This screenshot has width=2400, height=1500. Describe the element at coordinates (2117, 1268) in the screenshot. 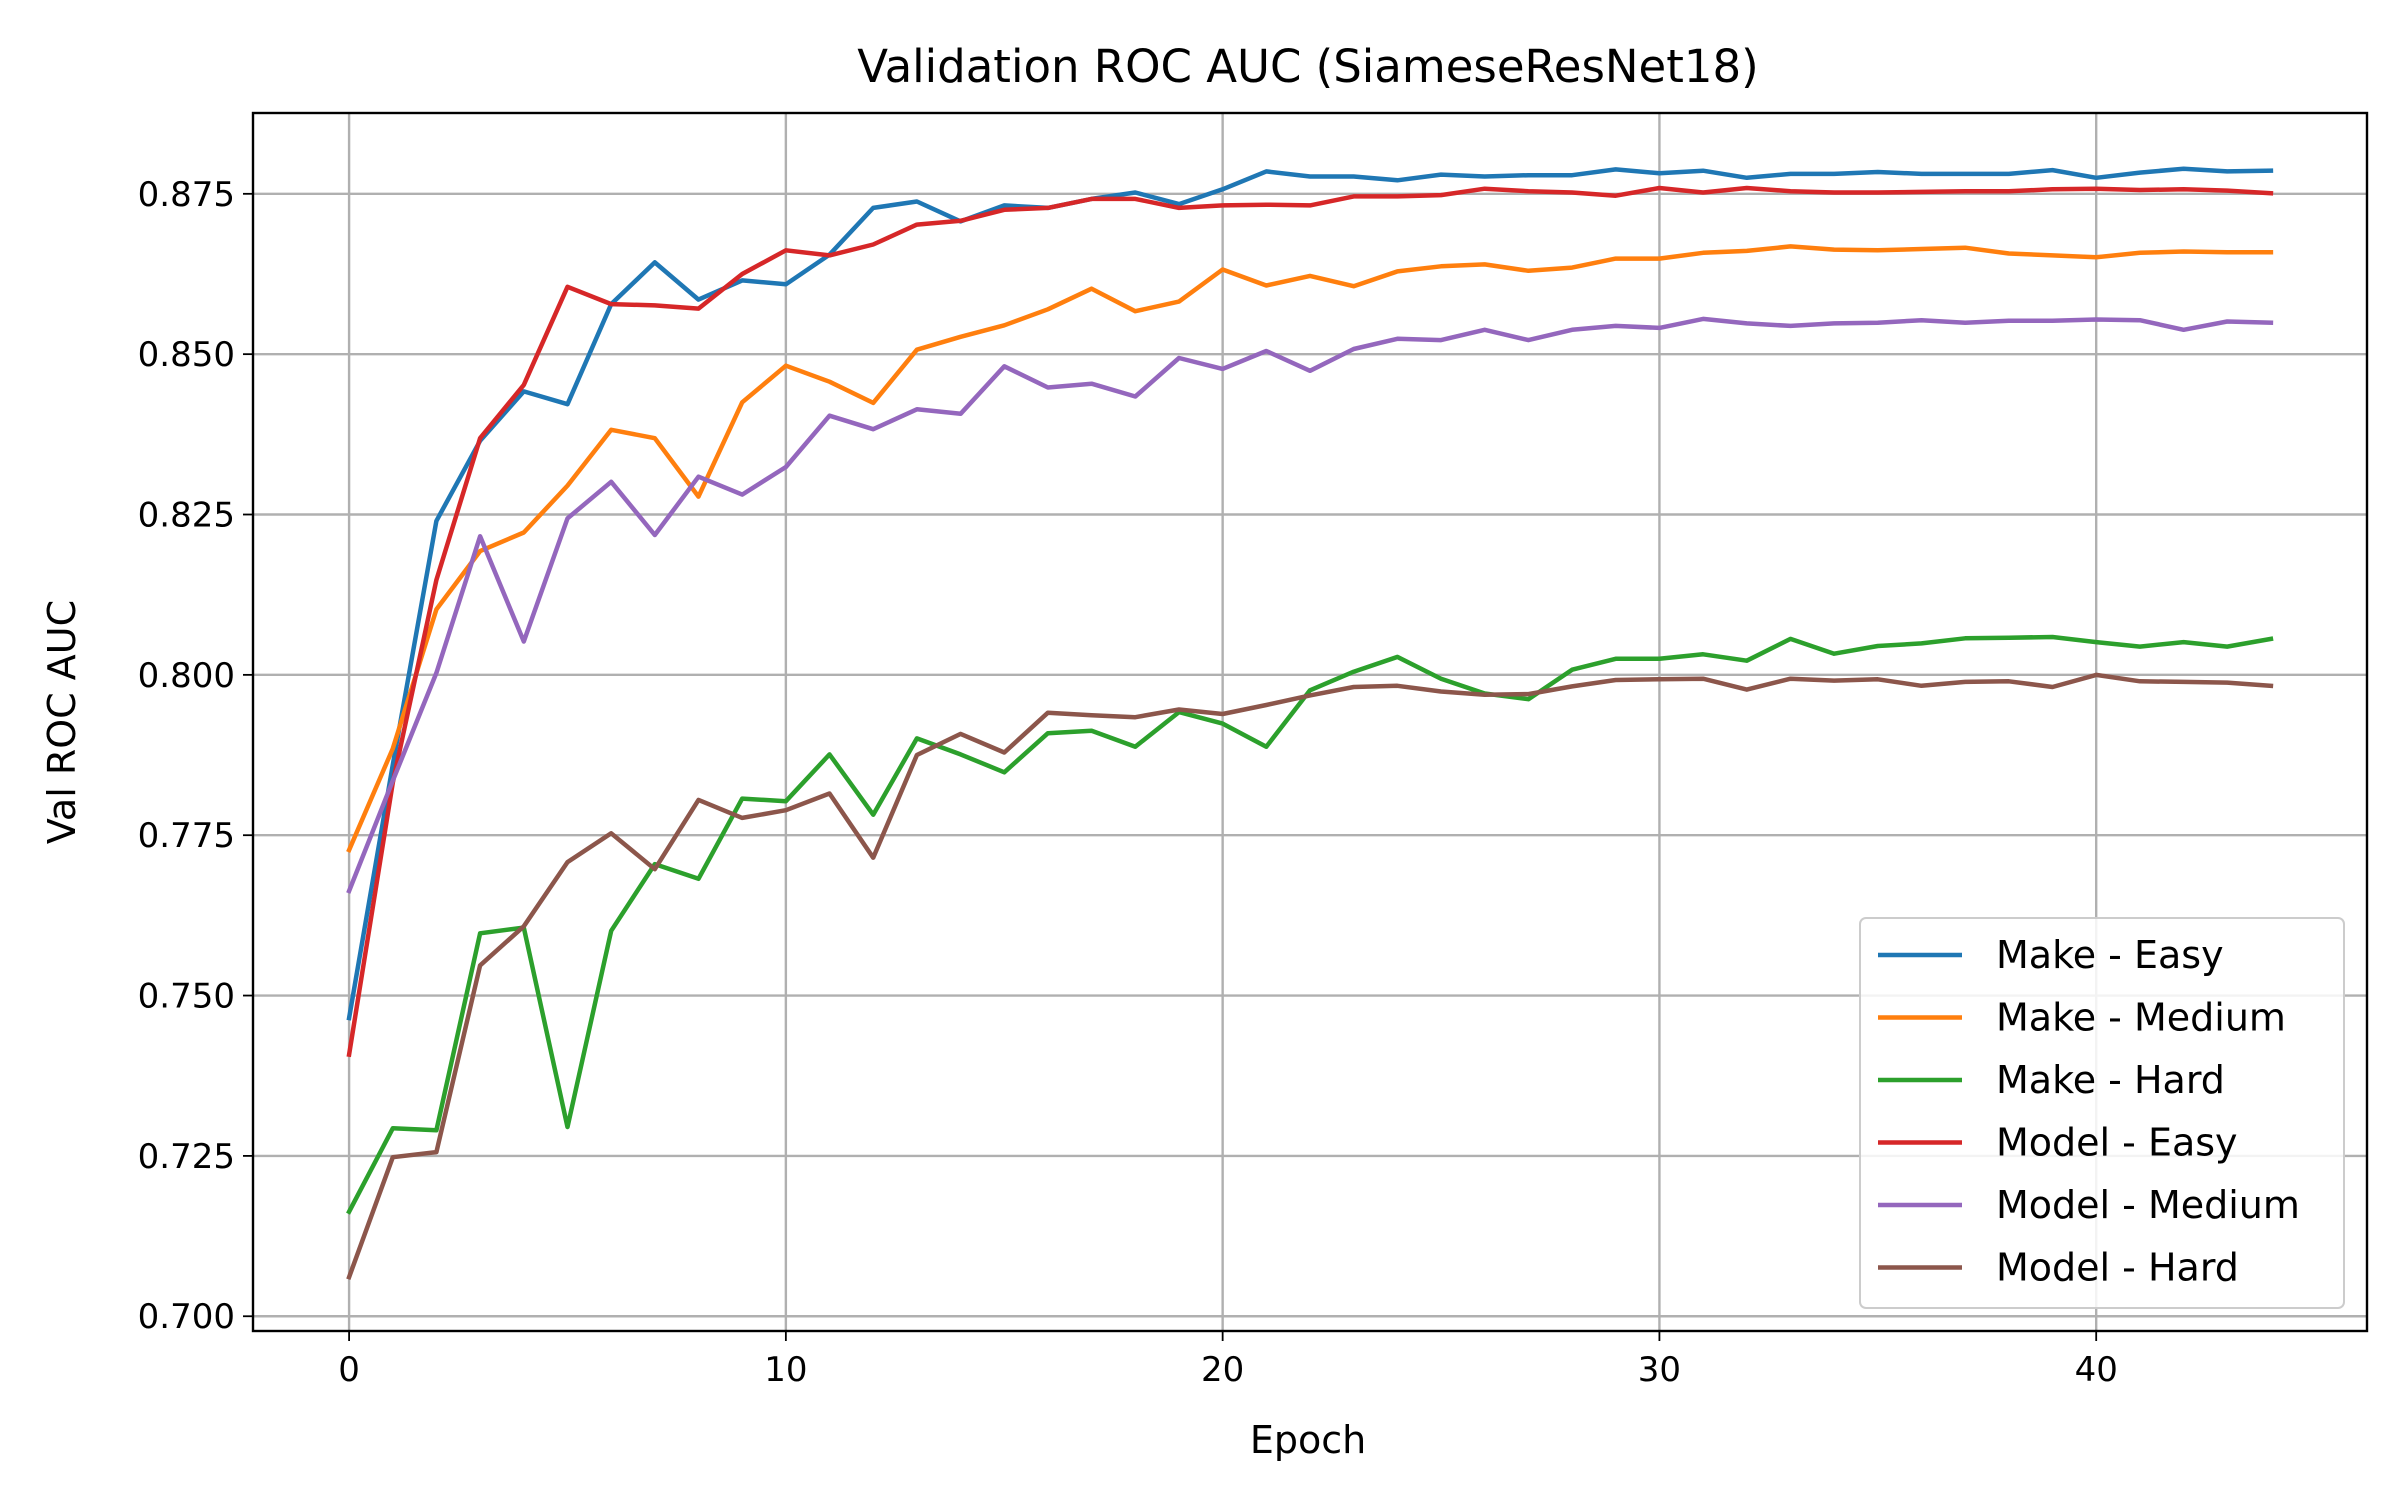

I see `legend-label: Model - Hard` at that location.